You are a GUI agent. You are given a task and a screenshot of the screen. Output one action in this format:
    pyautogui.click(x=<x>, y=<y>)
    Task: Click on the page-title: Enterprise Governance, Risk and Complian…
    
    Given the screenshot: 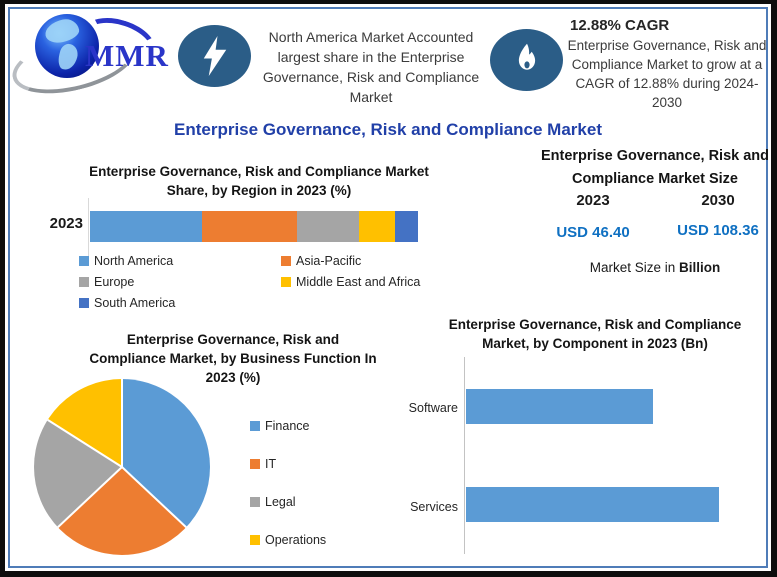 What is the action you would take?
    pyautogui.click(x=388, y=129)
    